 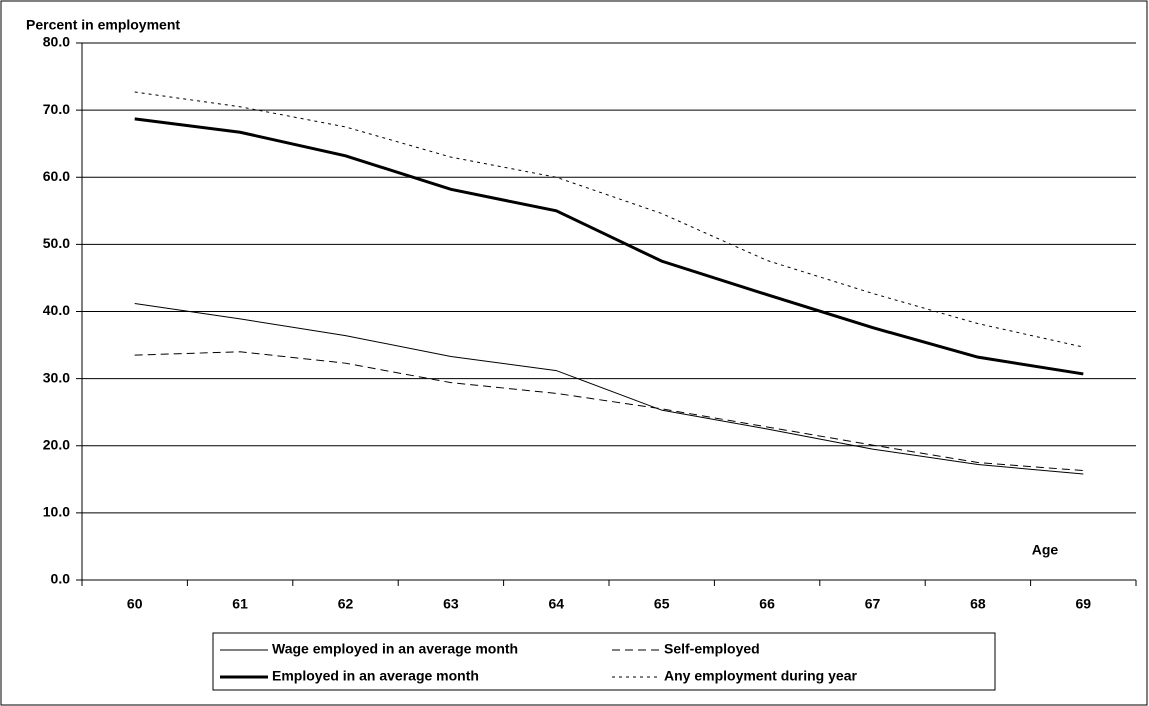 I want to click on x-tick-label: 64, so click(x=557, y=604).